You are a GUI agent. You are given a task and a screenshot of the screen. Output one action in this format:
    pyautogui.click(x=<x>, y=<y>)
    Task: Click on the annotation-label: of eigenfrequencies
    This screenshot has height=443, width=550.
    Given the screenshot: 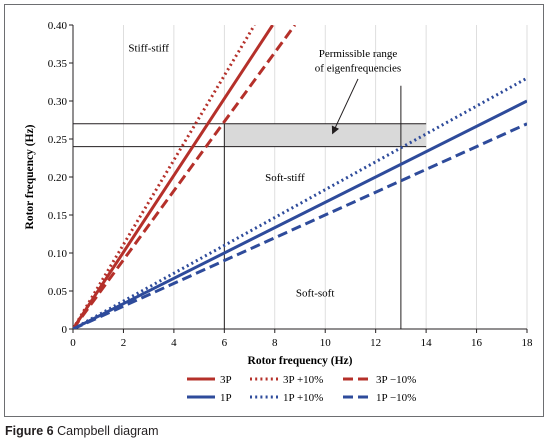 What is the action you would take?
    pyautogui.click(x=358, y=68)
    